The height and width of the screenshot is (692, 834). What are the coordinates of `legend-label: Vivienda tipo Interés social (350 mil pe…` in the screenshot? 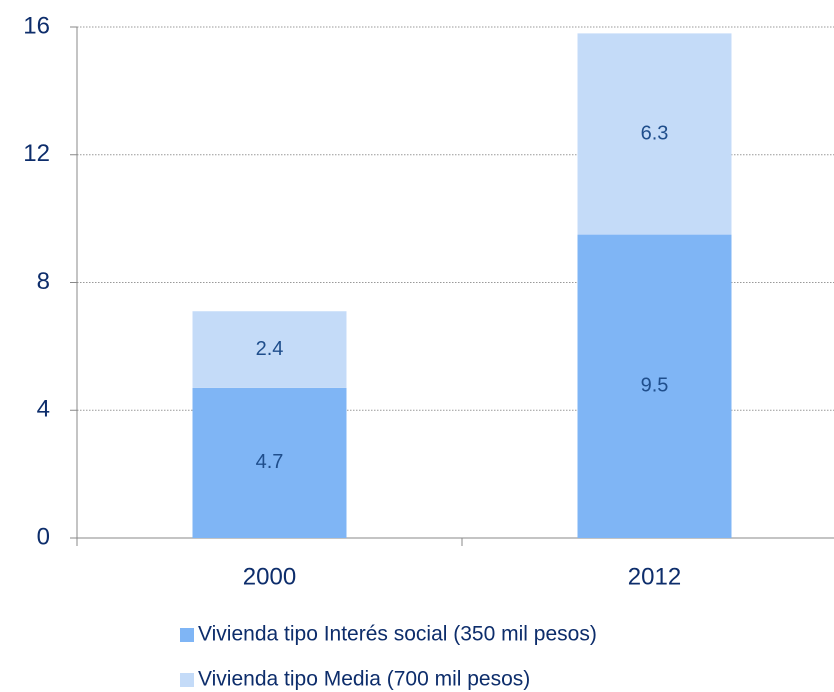 It's located at (397, 634).